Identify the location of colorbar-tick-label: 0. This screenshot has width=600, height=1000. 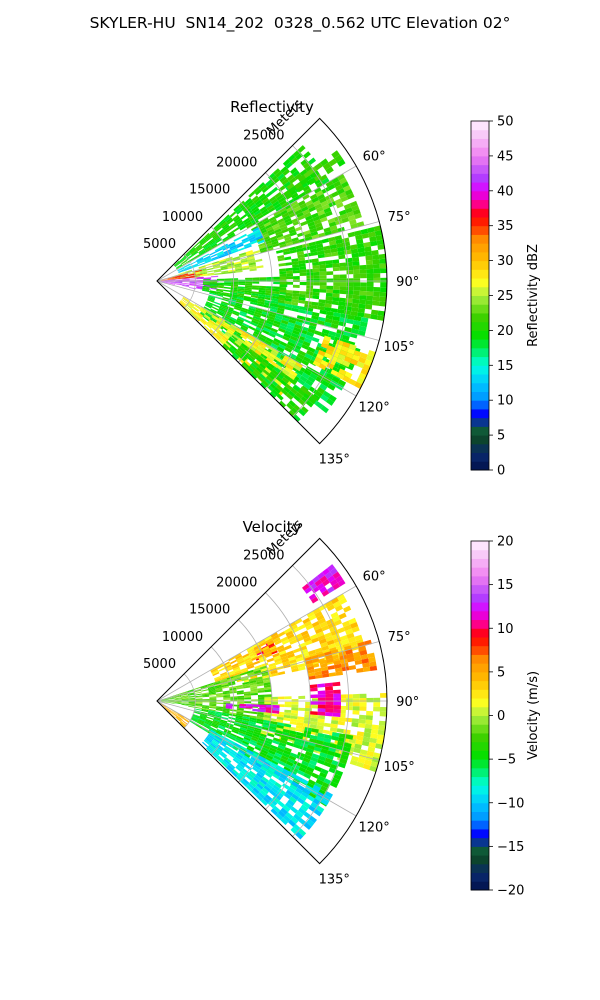
(501, 716).